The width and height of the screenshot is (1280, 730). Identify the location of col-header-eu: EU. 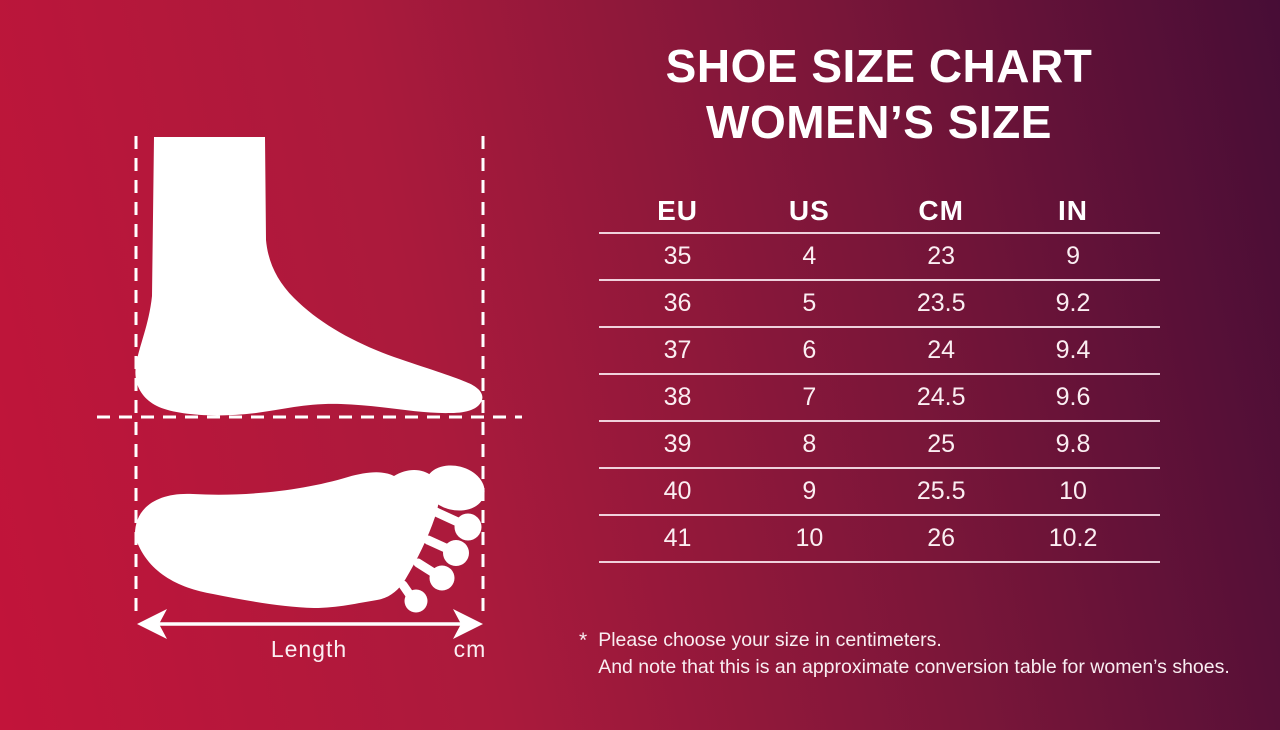
(677, 210).